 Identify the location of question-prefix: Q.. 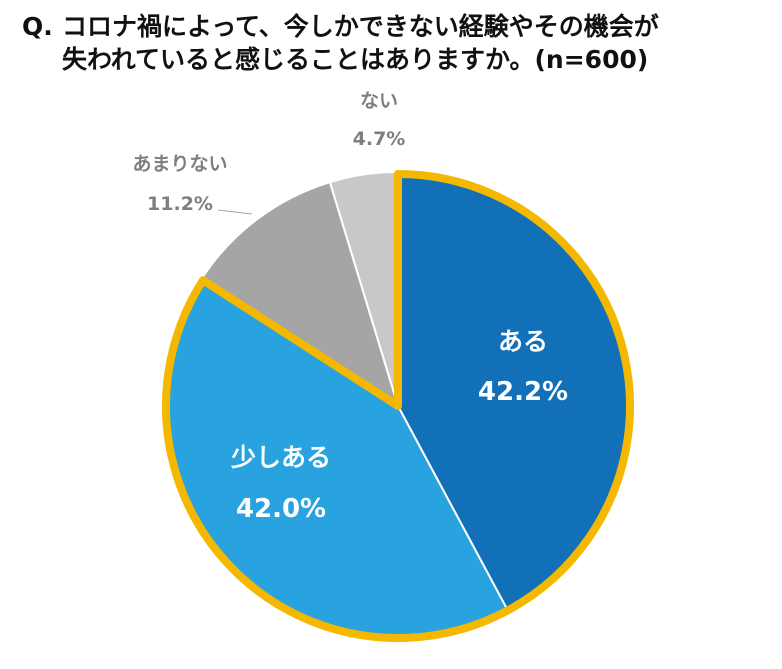
(37, 26).